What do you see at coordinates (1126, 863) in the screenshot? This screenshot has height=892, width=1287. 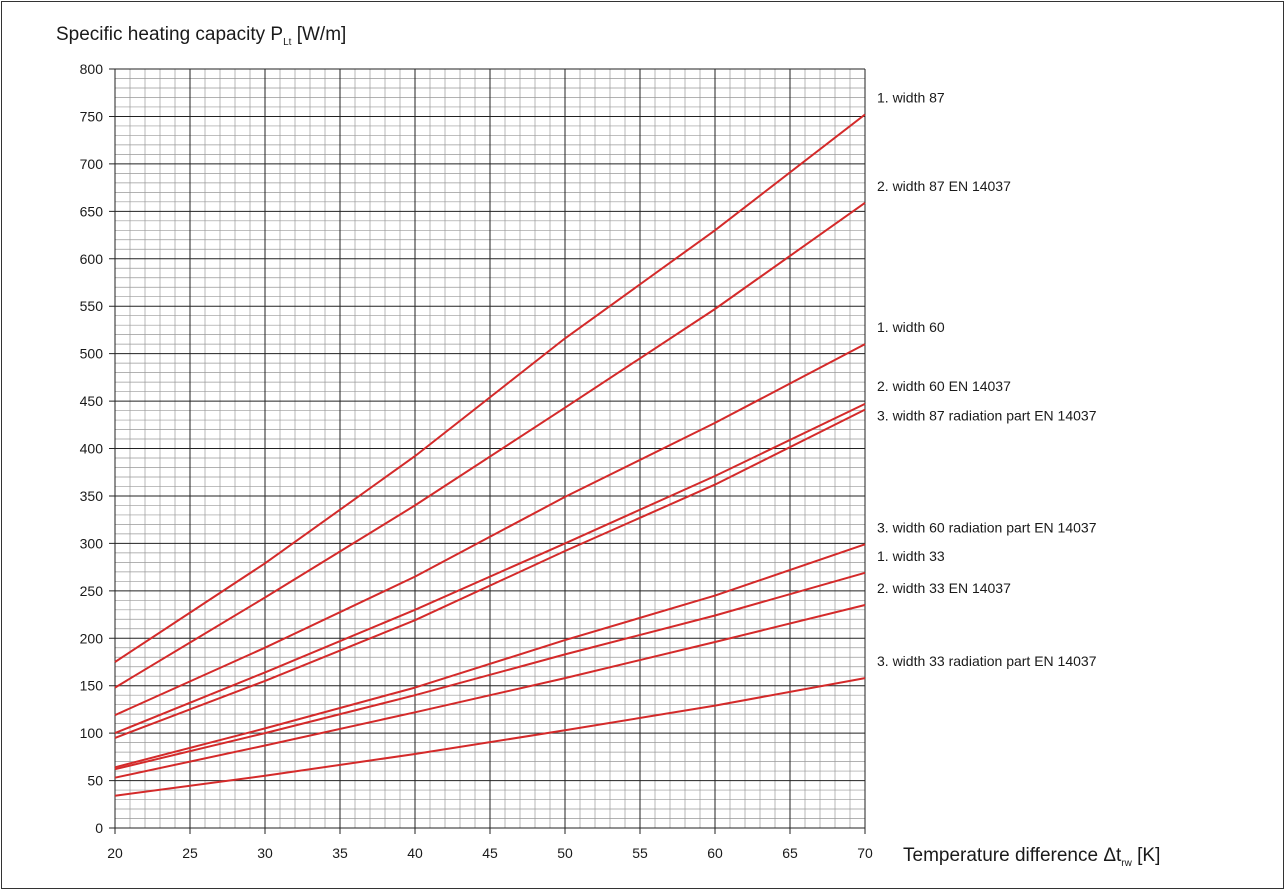 I see `x-axis-title-subscript: rw` at bounding box center [1126, 863].